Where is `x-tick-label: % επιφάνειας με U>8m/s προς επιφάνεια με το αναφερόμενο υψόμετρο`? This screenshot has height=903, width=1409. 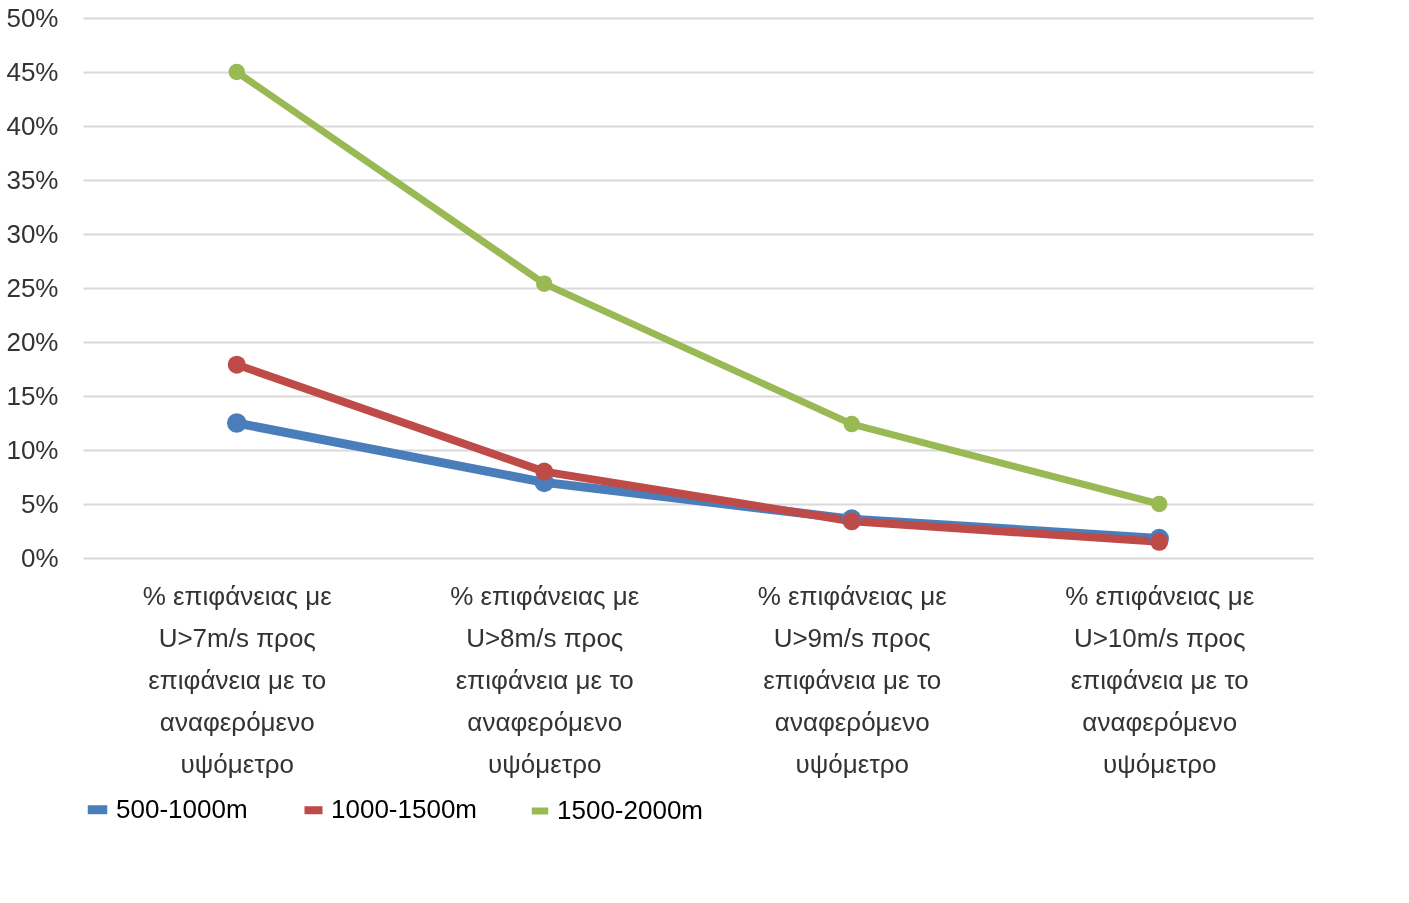 x-tick-label: % επιφάνειας με U>8m/s προς επιφάνεια με το αναφερόμενο υψόμετρο is located at coordinates (545, 679).